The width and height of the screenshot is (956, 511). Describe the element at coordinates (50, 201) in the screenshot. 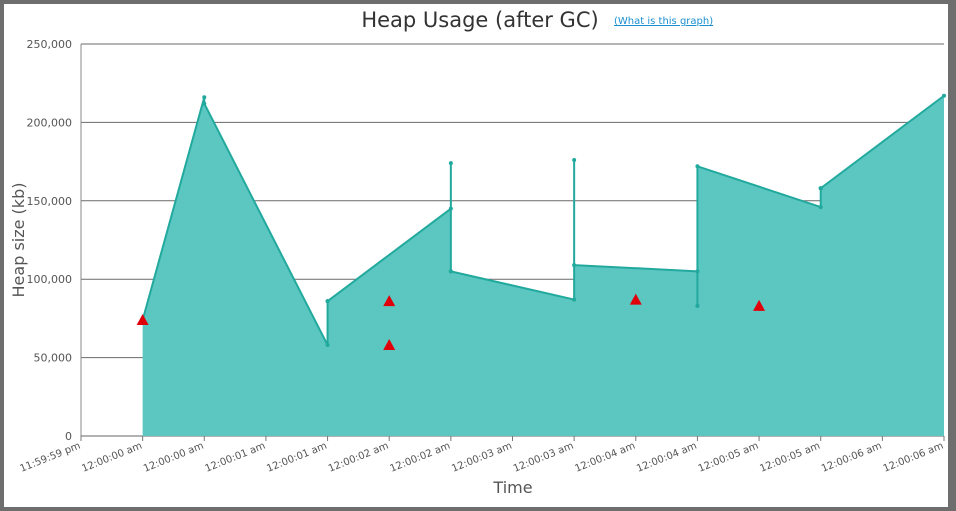

I see `y-tick-label: 150,000` at that location.